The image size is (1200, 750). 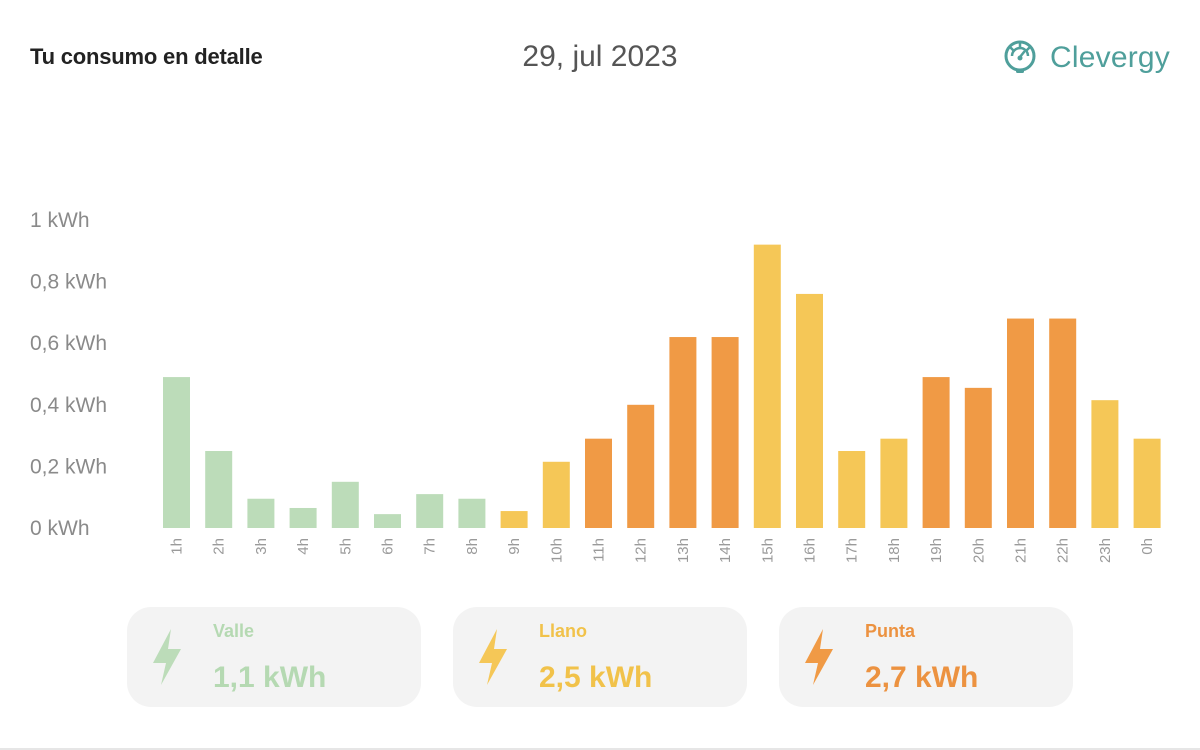 What do you see at coordinates (270, 677) in the screenshot?
I see `summary-card-value: 1,1 kWh` at bounding box center [270, 677].